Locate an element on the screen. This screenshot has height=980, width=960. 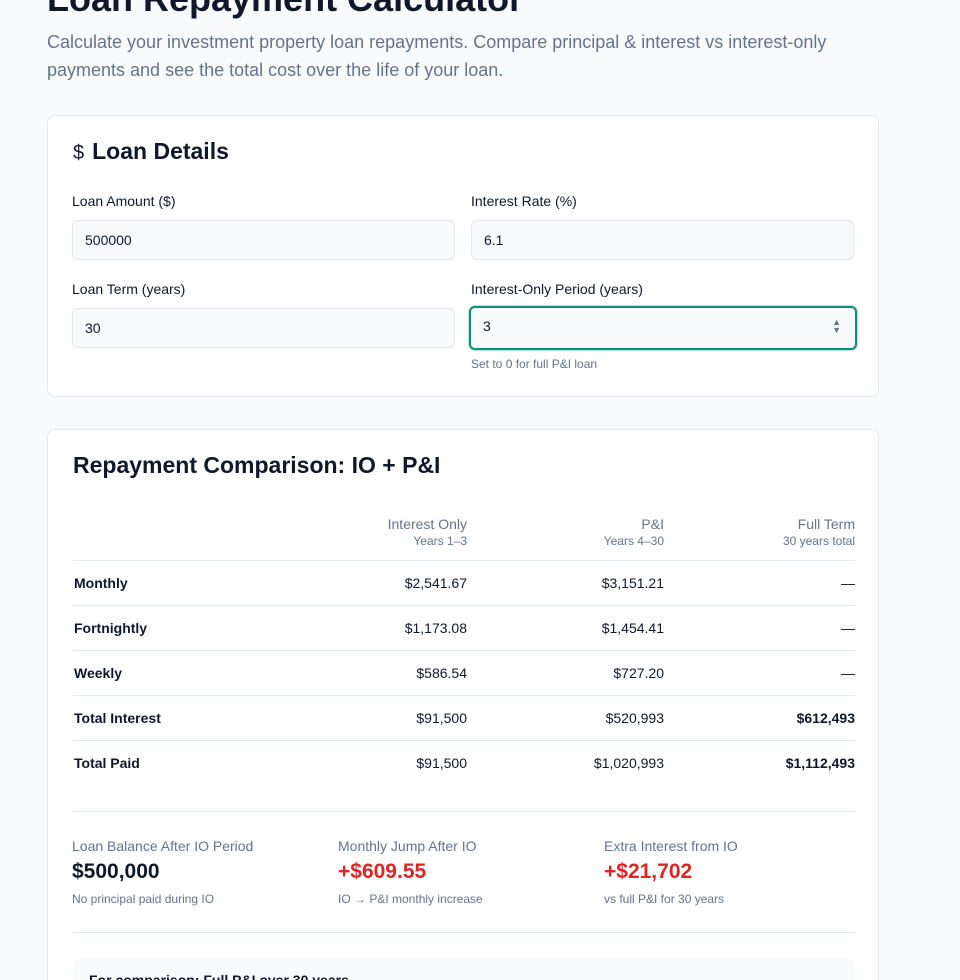
stat-label: Monthly Jump After IO is located at coordinates (407, 846).